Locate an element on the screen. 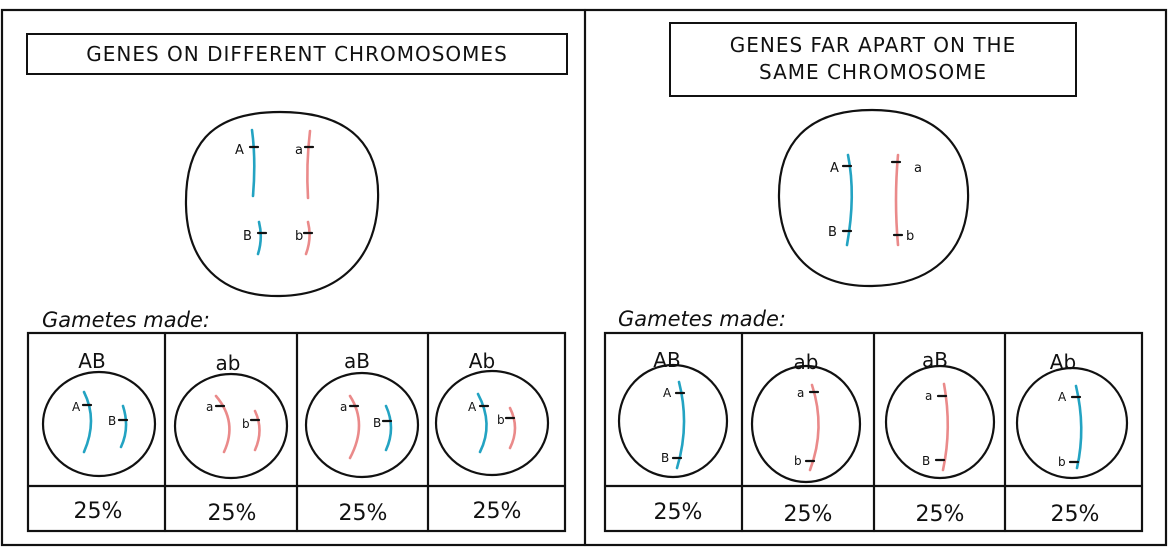  right-chrom-A is located at coordinates (849, 200).